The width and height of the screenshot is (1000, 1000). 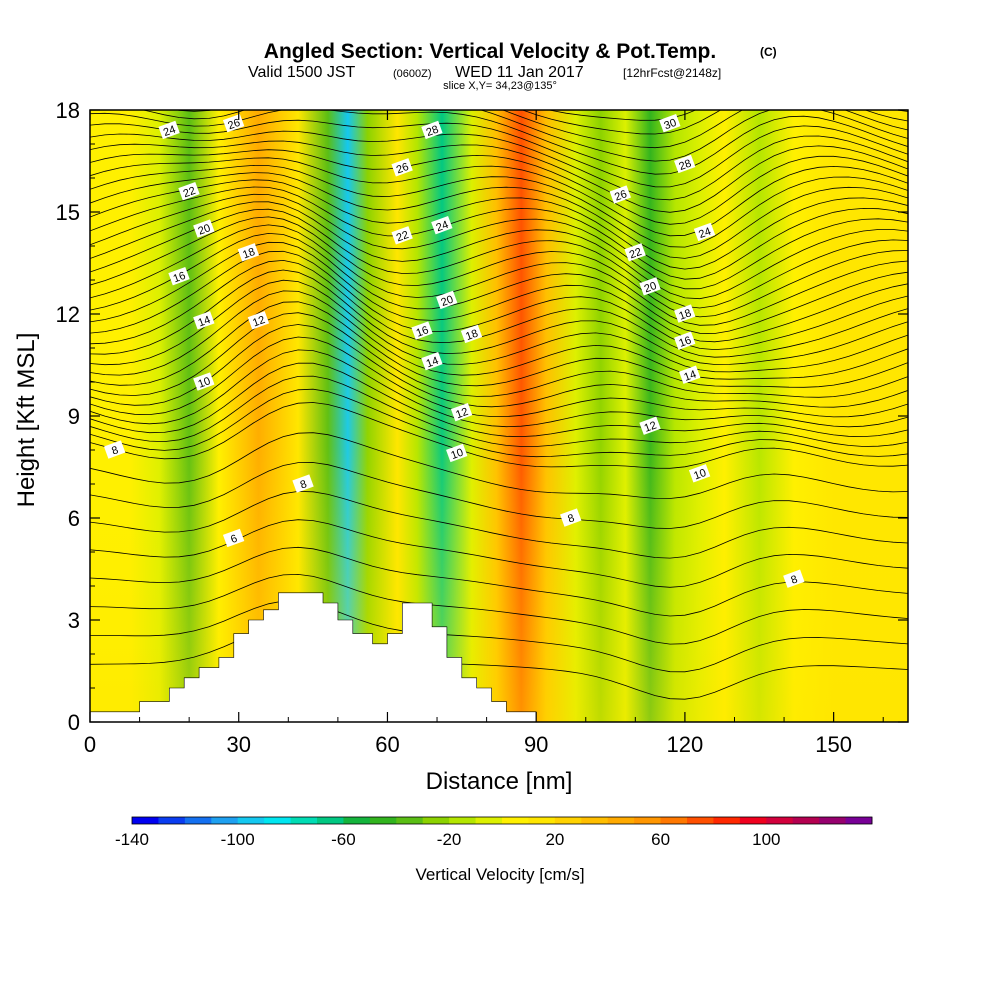 I want to click on y-tick-label: 6, so click(x=74, y=518).